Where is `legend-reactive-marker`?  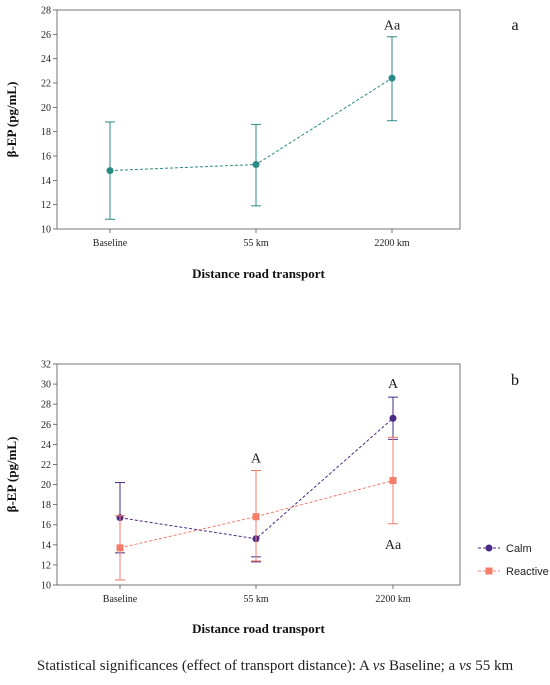 legend-reactive-marker is located at coordinates (489, 571).